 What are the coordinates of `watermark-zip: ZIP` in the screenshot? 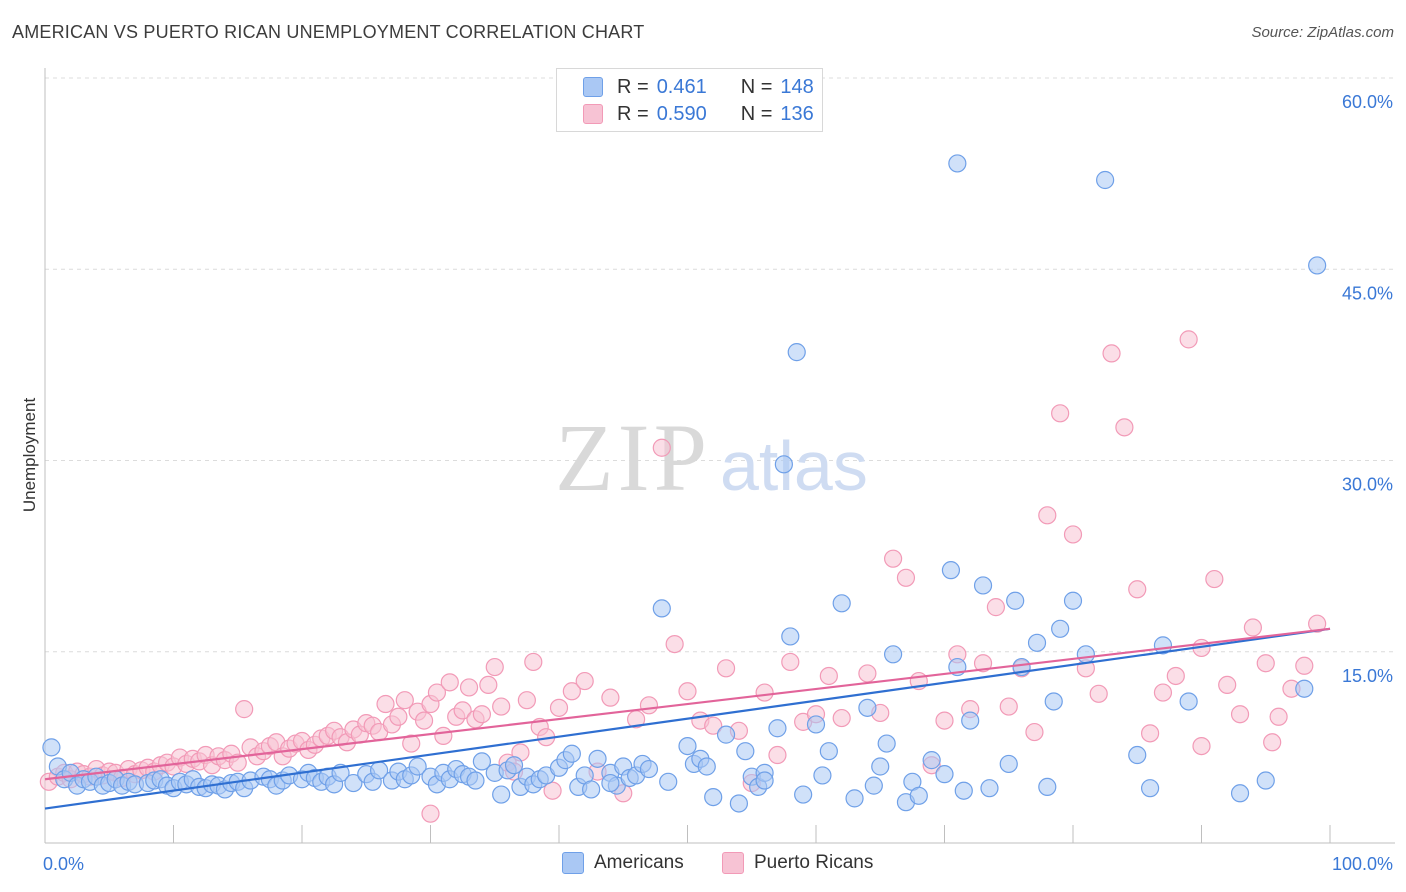 It's located at (633, 457).